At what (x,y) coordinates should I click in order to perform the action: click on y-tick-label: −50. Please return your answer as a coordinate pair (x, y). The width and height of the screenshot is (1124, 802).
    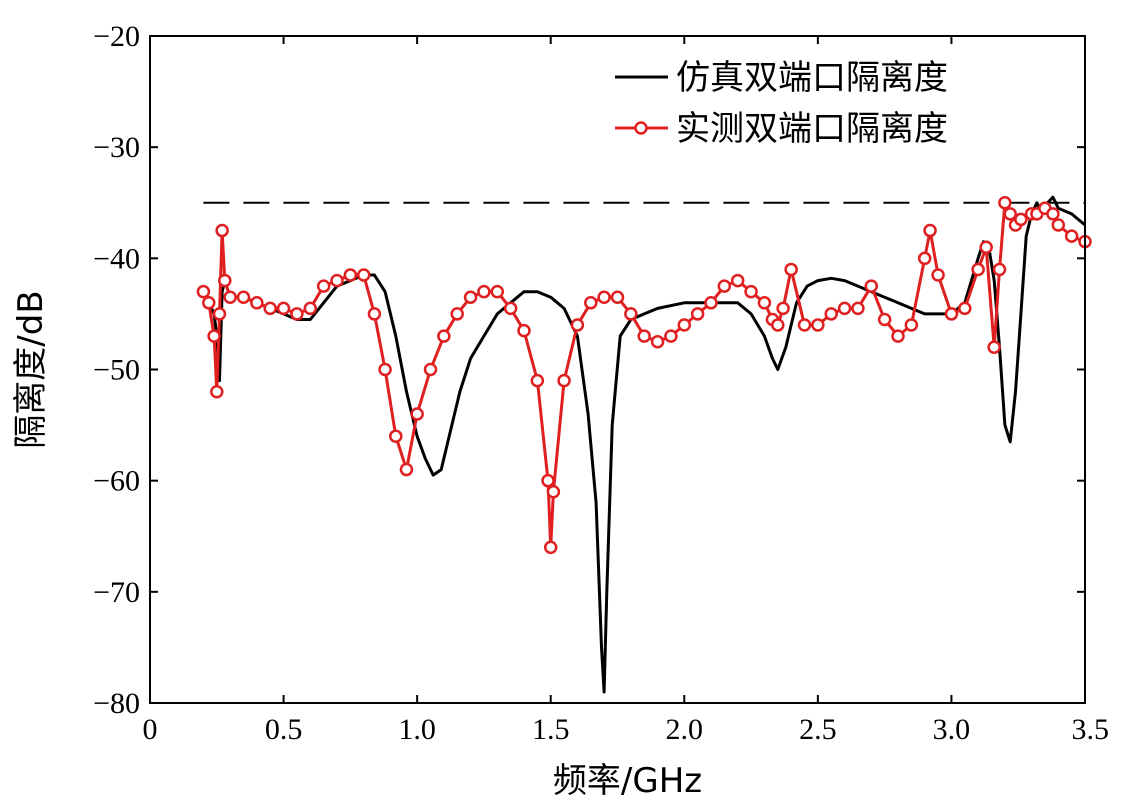
    Looking at the image, I should click on (116, 370).